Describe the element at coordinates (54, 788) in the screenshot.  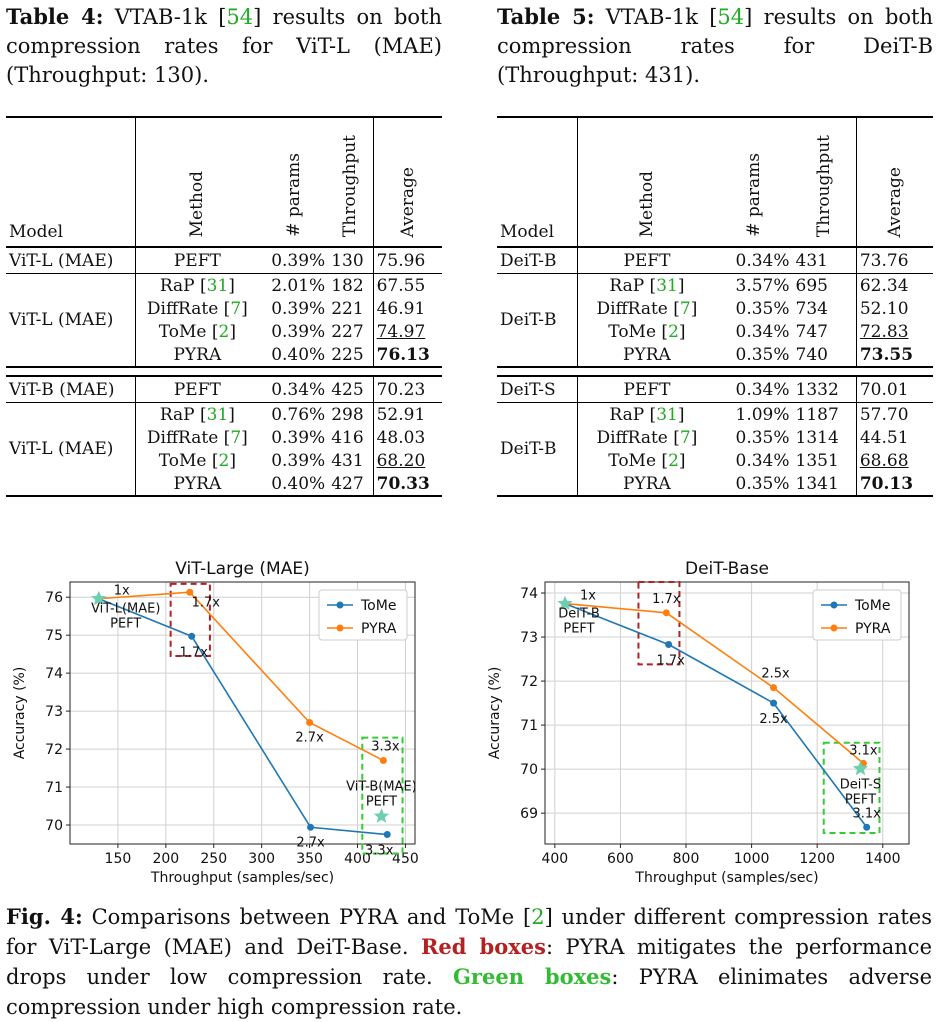
I see `y-tick-label: 71` at that location.